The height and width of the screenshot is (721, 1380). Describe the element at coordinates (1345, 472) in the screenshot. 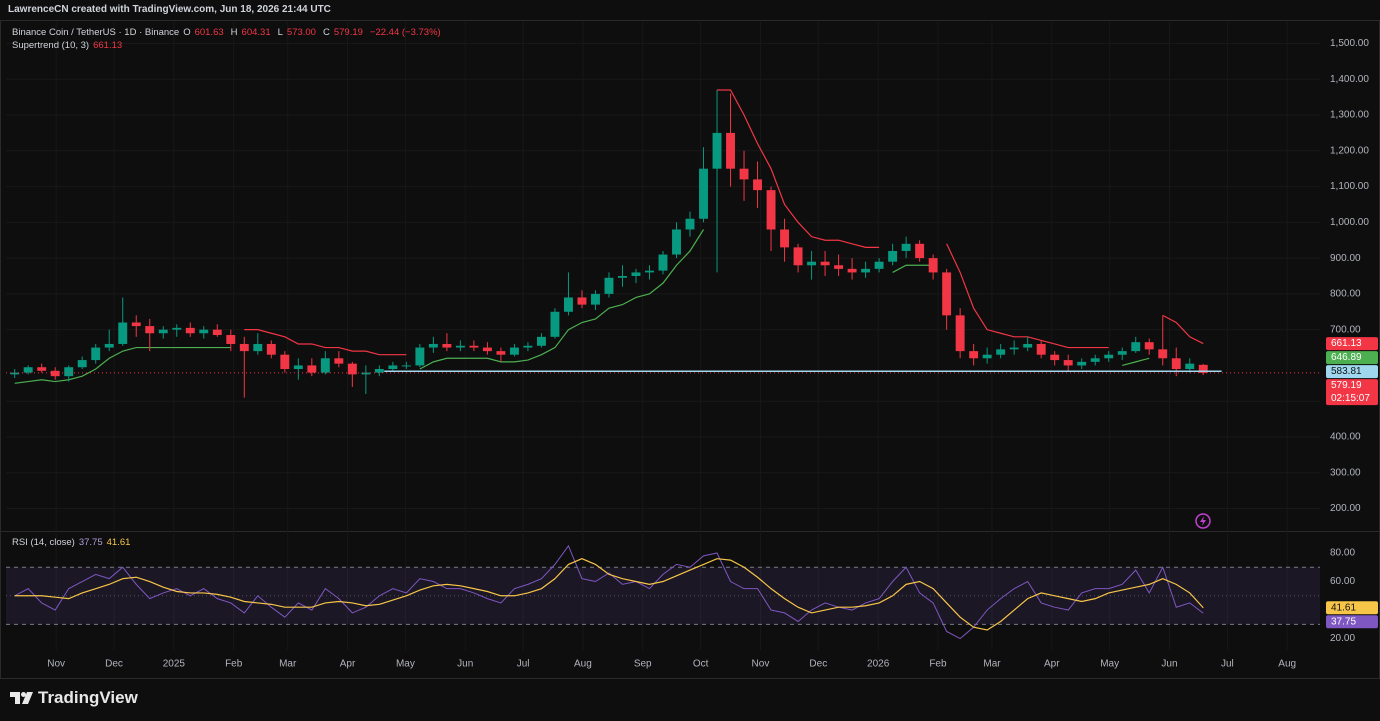

I see `y-tick-label: 300.00` at that location.